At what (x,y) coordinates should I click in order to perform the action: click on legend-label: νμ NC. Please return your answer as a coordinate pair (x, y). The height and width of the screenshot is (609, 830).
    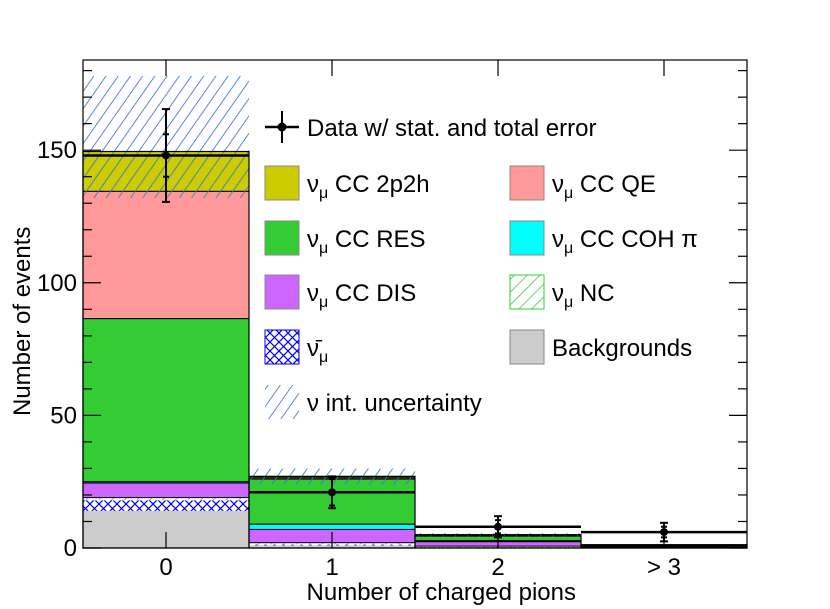
    Looking at the image, I should click on (583, 295).